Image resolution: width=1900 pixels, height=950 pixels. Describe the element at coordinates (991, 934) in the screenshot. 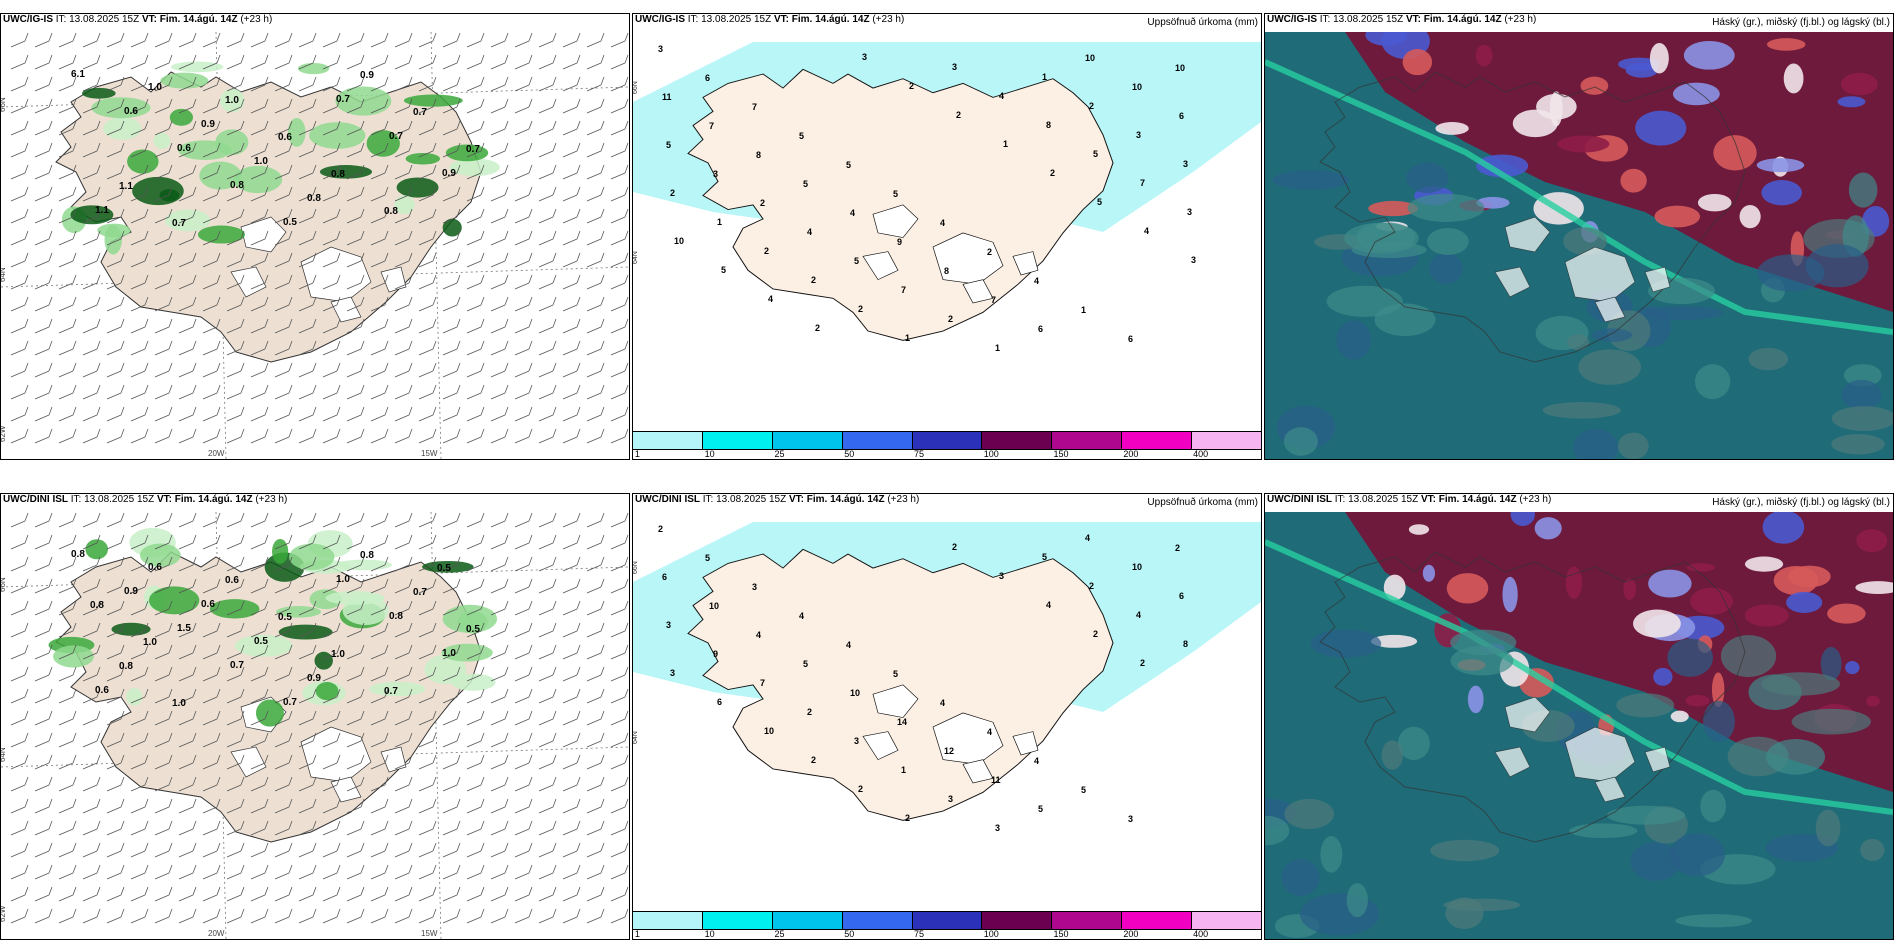

I see `colorbar-label: 100` at that location.